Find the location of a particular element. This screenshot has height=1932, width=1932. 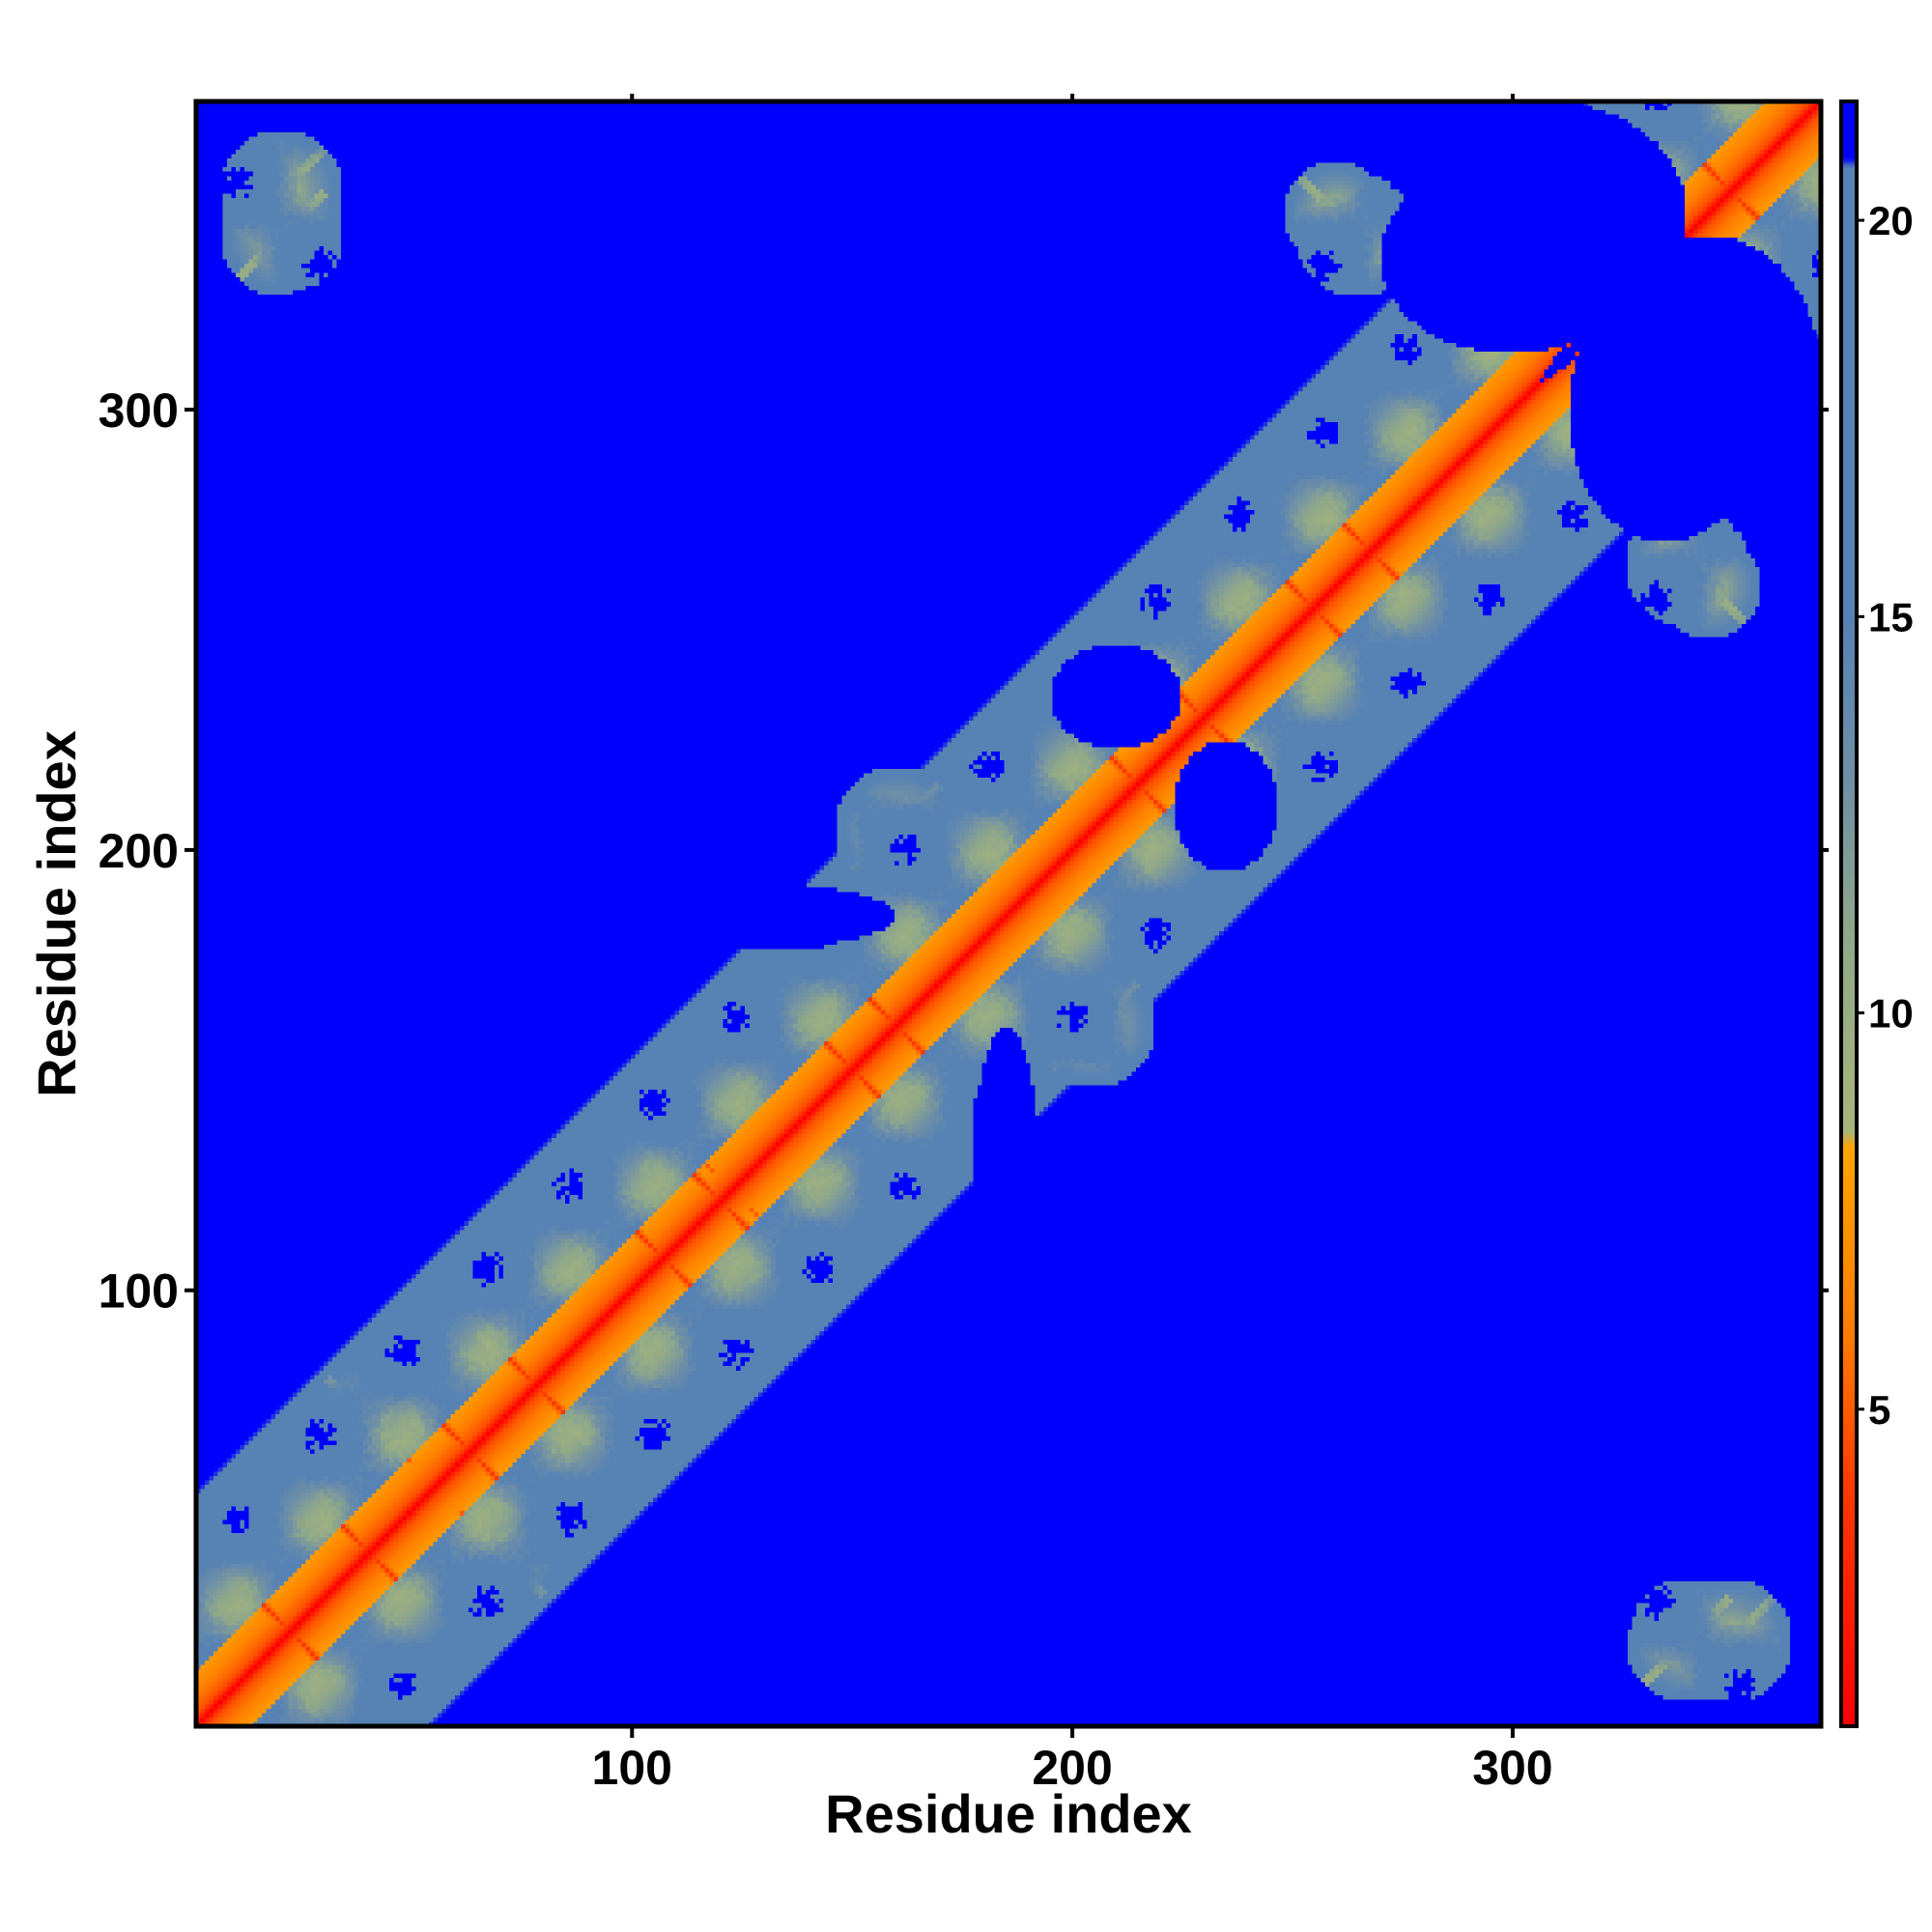

y-tick-label: 300 is located at coordinates (139, 411).